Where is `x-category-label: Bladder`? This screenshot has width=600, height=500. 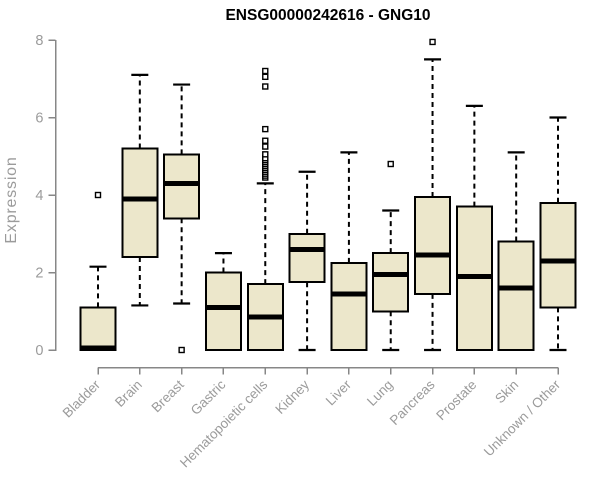 x-category-label: Bladder is located at coordinates (82, 399).